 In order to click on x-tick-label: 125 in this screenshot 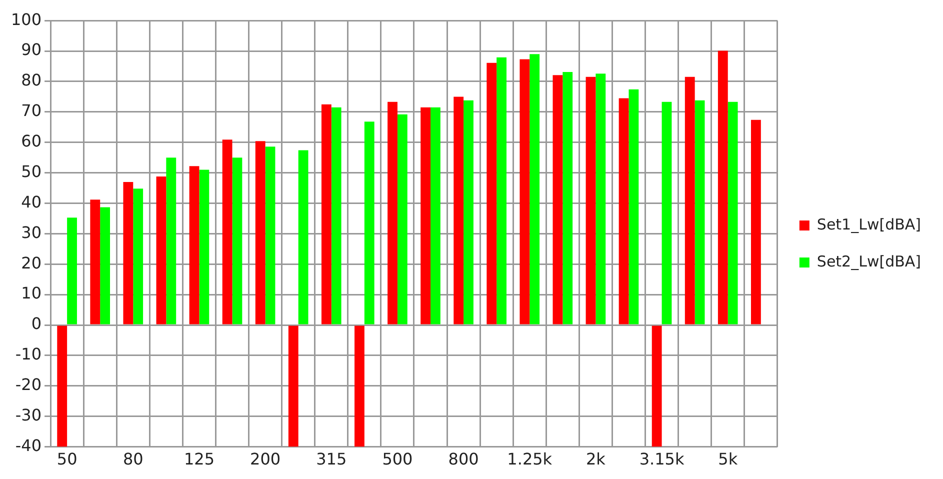, I will do `click(199, 459)`.